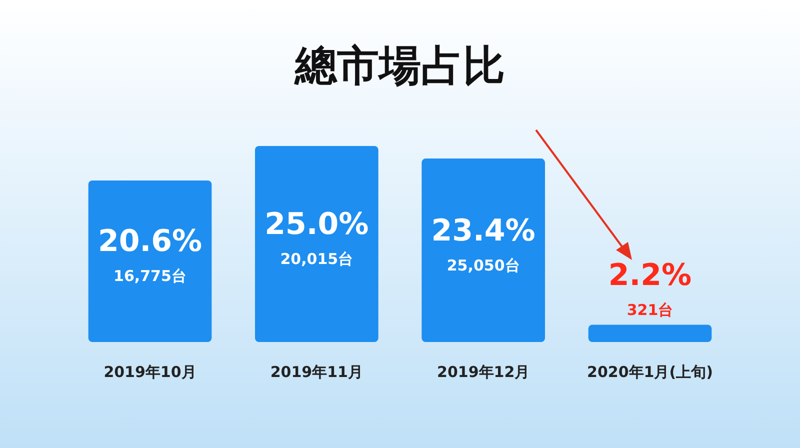  Describe the element at coordinates (650, 372) in the screenshot. I see `x-tick-label: 2020年1月(上旬)` at that location.